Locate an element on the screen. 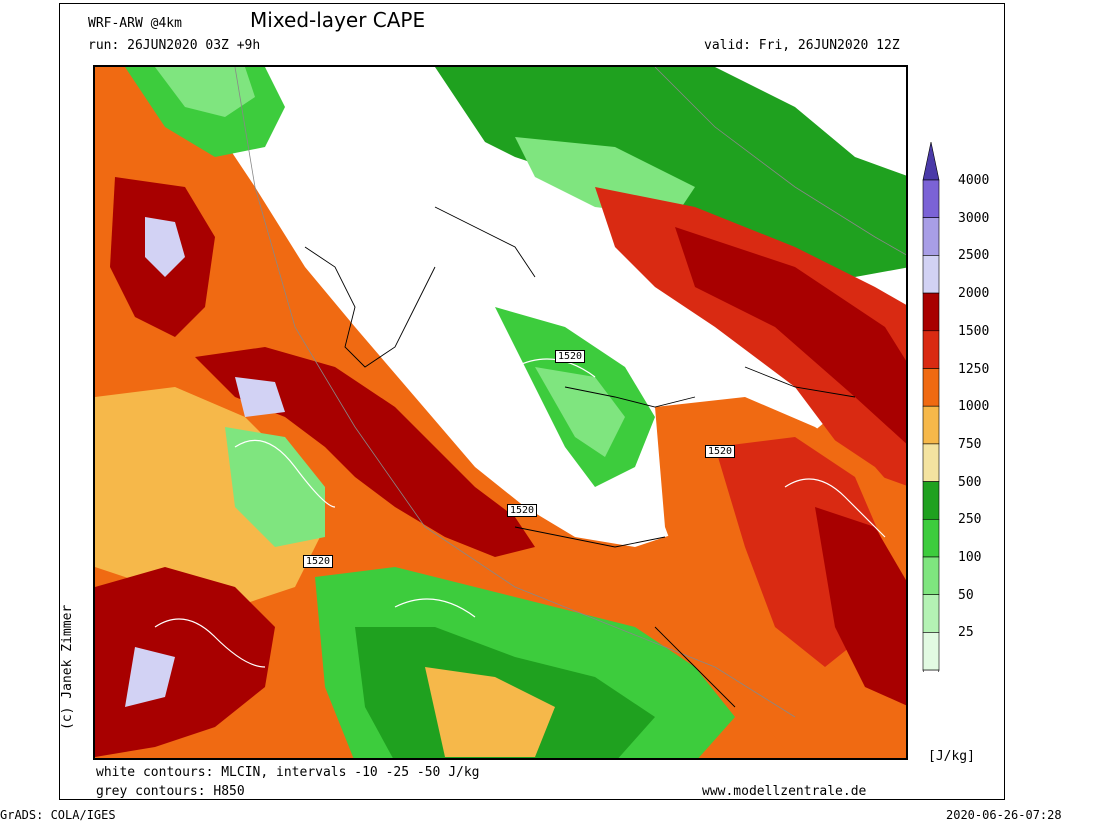  legend-unit: [J/kg] is located at coordinates (951, 756).